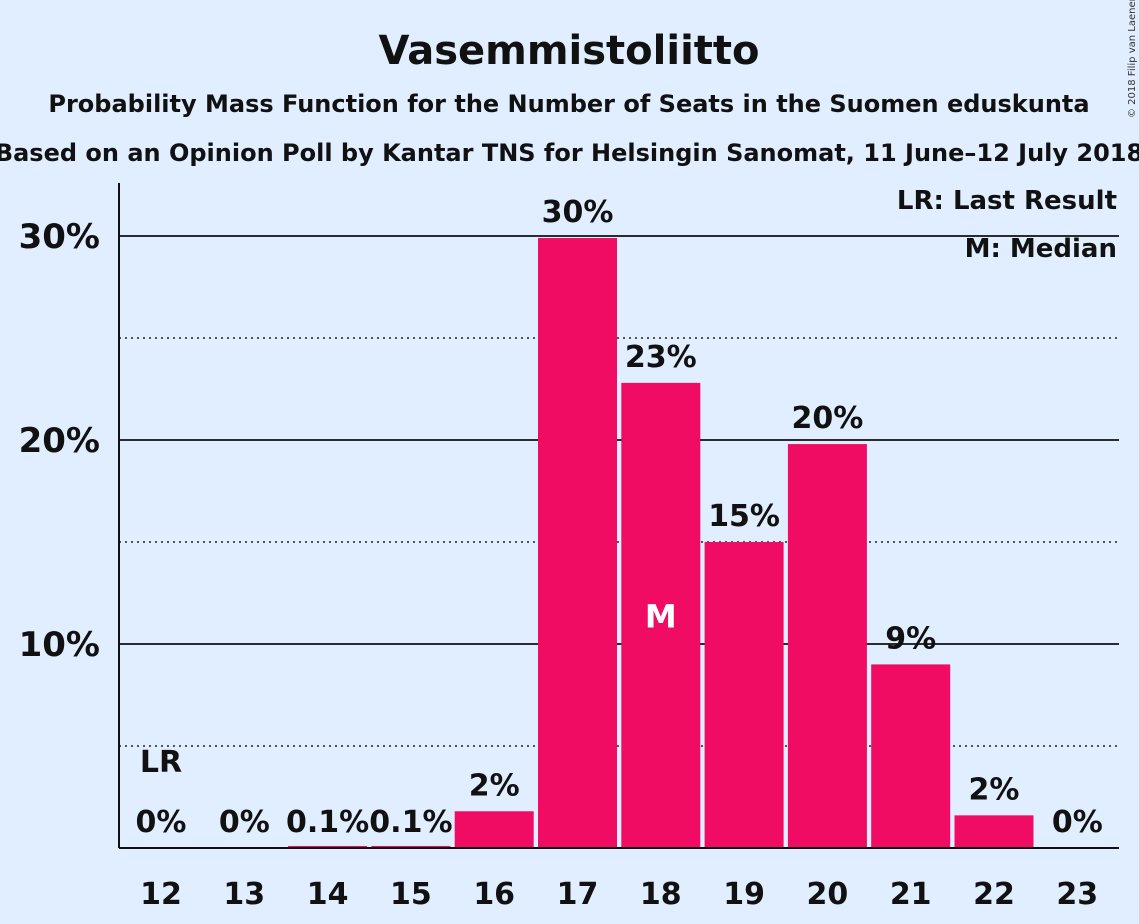  I want to click on y-tick-label: 20%, so click(59, 441).